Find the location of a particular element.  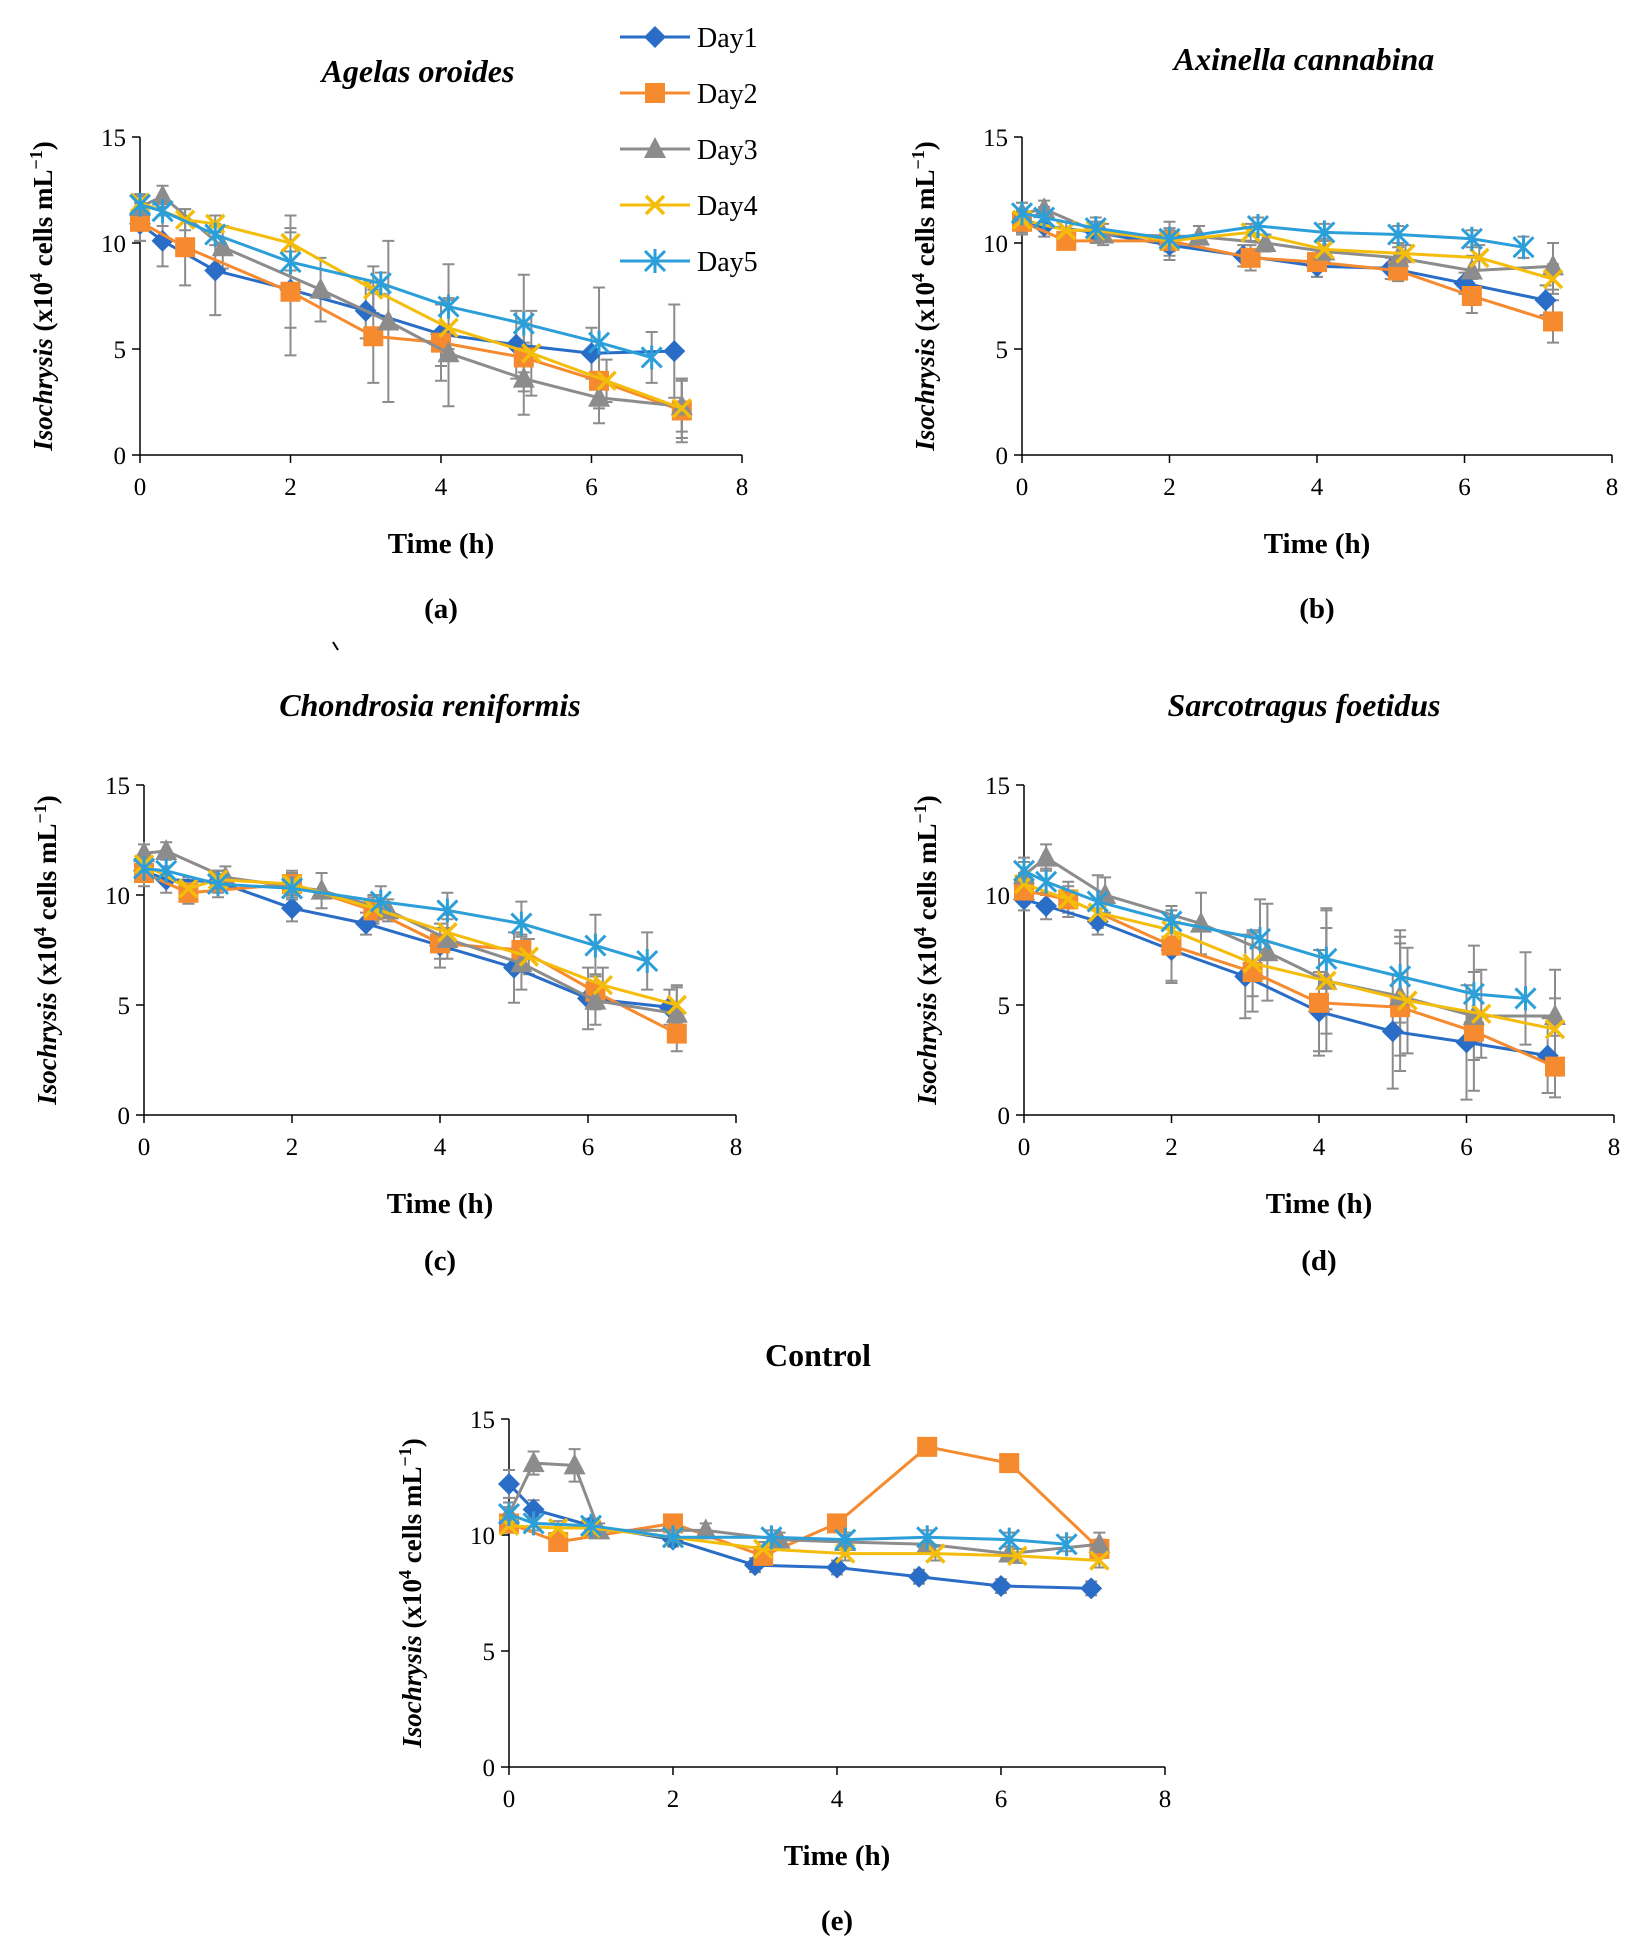

chart-title: Sarcotragus foetidus is located at coordinates (1304, 705).